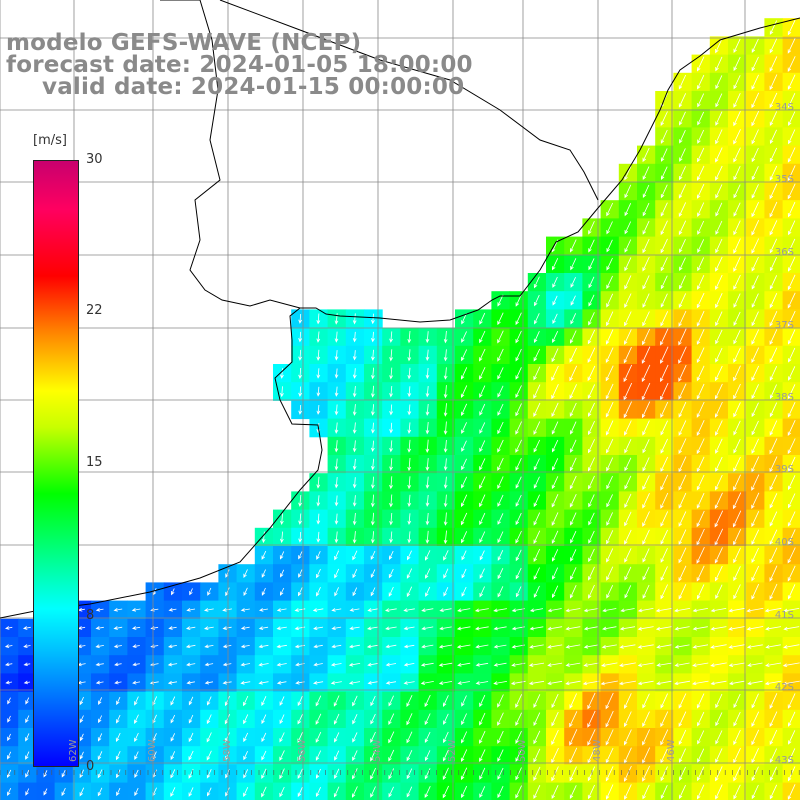 The width and height of the screenshot is (800, 800). Describe the element at coordinates (784, 107) in the screenshot. I see `latitude-label: 34S` at that location.